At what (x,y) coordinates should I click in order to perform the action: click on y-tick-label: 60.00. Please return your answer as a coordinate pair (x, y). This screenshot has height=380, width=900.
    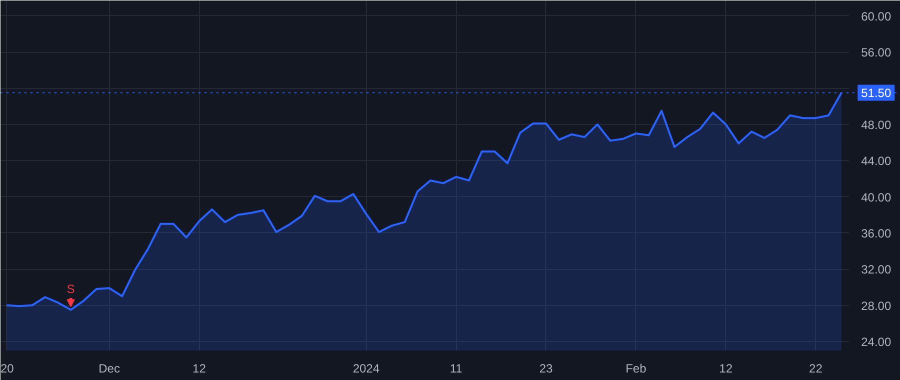
    Looking at the image, I should click on (876, 16).